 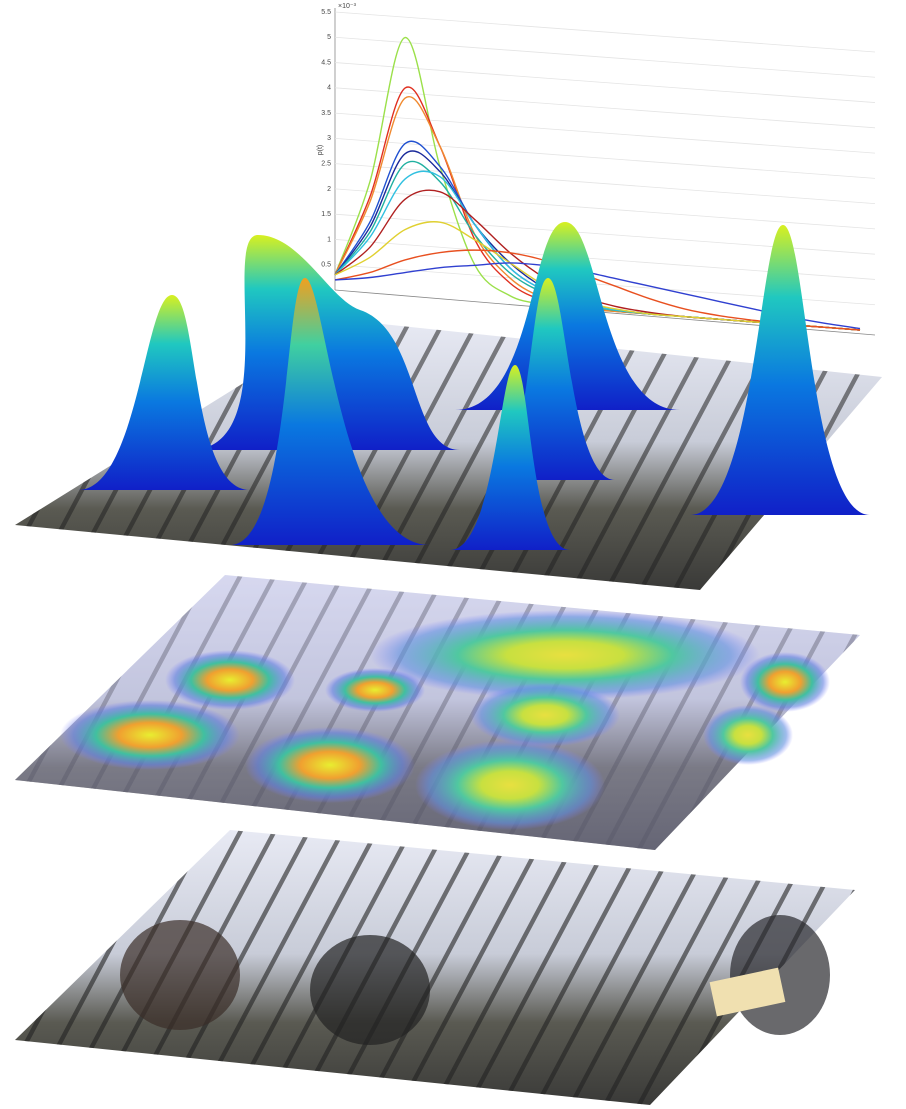 I want to click on y-tick-label: 3, so click(x=329, y=138).